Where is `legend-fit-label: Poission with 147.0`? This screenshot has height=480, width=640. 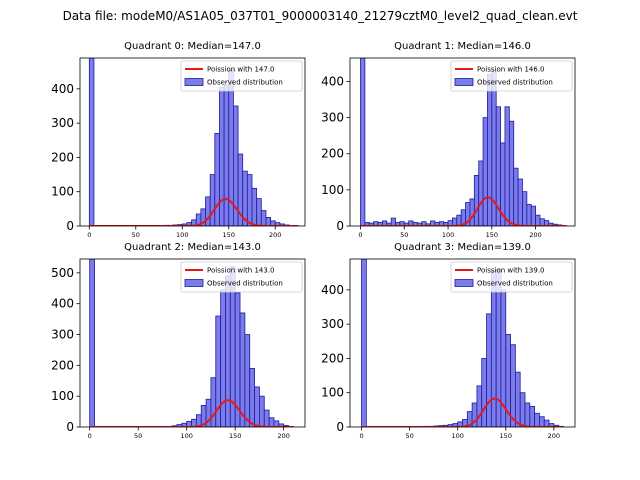
legend-fit-label: Poission with 147.0 is located at coordinates (241, 70).